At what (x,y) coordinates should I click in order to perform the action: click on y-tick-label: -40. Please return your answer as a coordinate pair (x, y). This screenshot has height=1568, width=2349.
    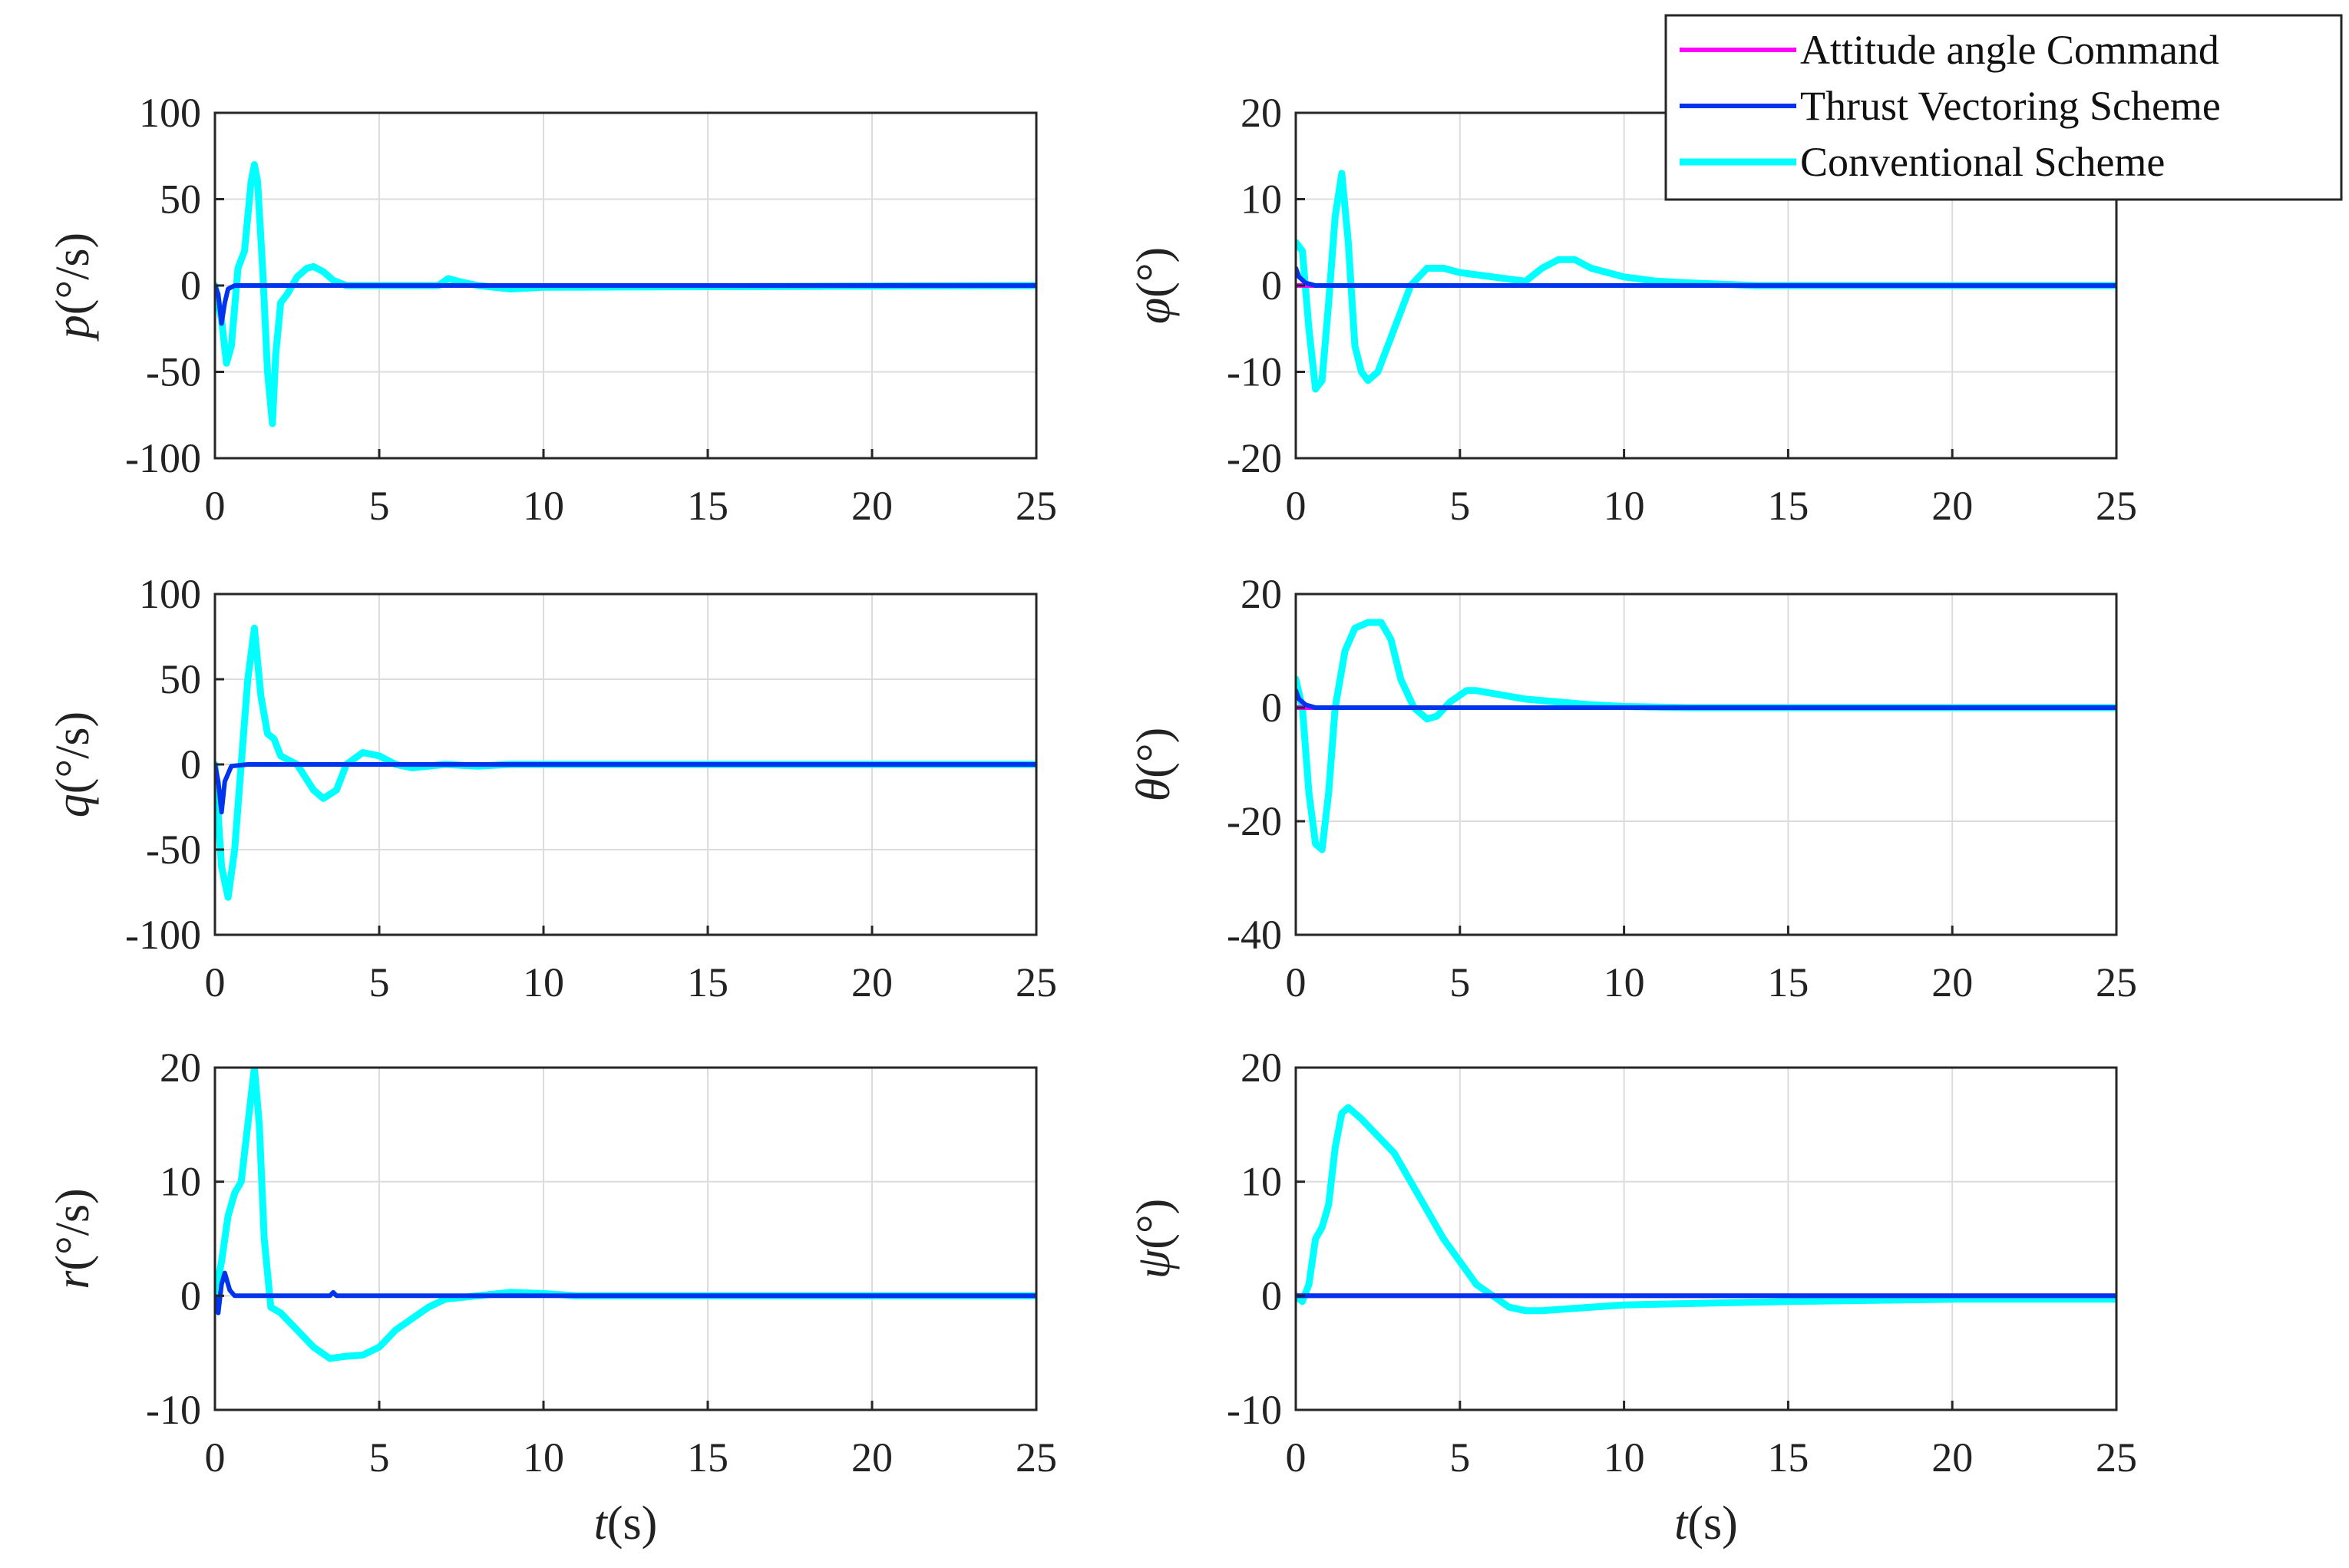
    Looking at the image, I should click on (1254, 935).